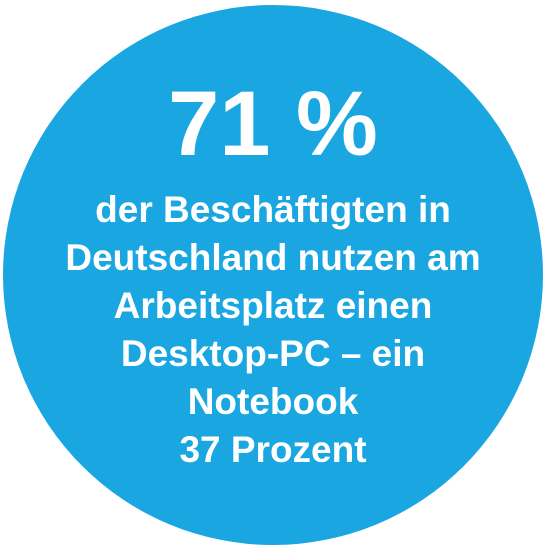  Describe the element at coordinates (273, 353) in the screenshot. I see `text-line: Desktop-PC – ein` at that location.